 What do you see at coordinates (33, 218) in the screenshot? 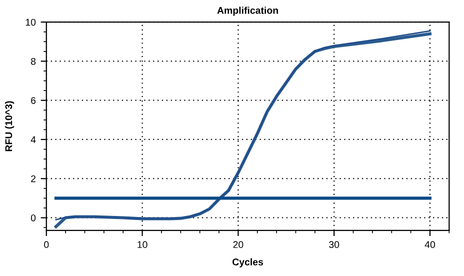
I see `y-tick-label: 0` at bounding box center [33, 218].